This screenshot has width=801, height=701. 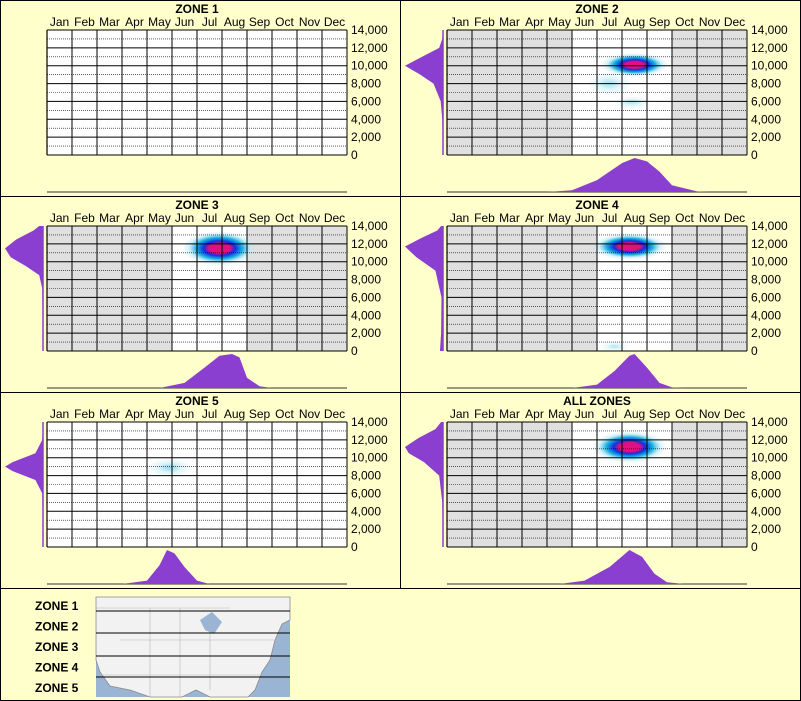 I want to click on legend-zone-label: ZONE 5, so click(x=57, y=688).